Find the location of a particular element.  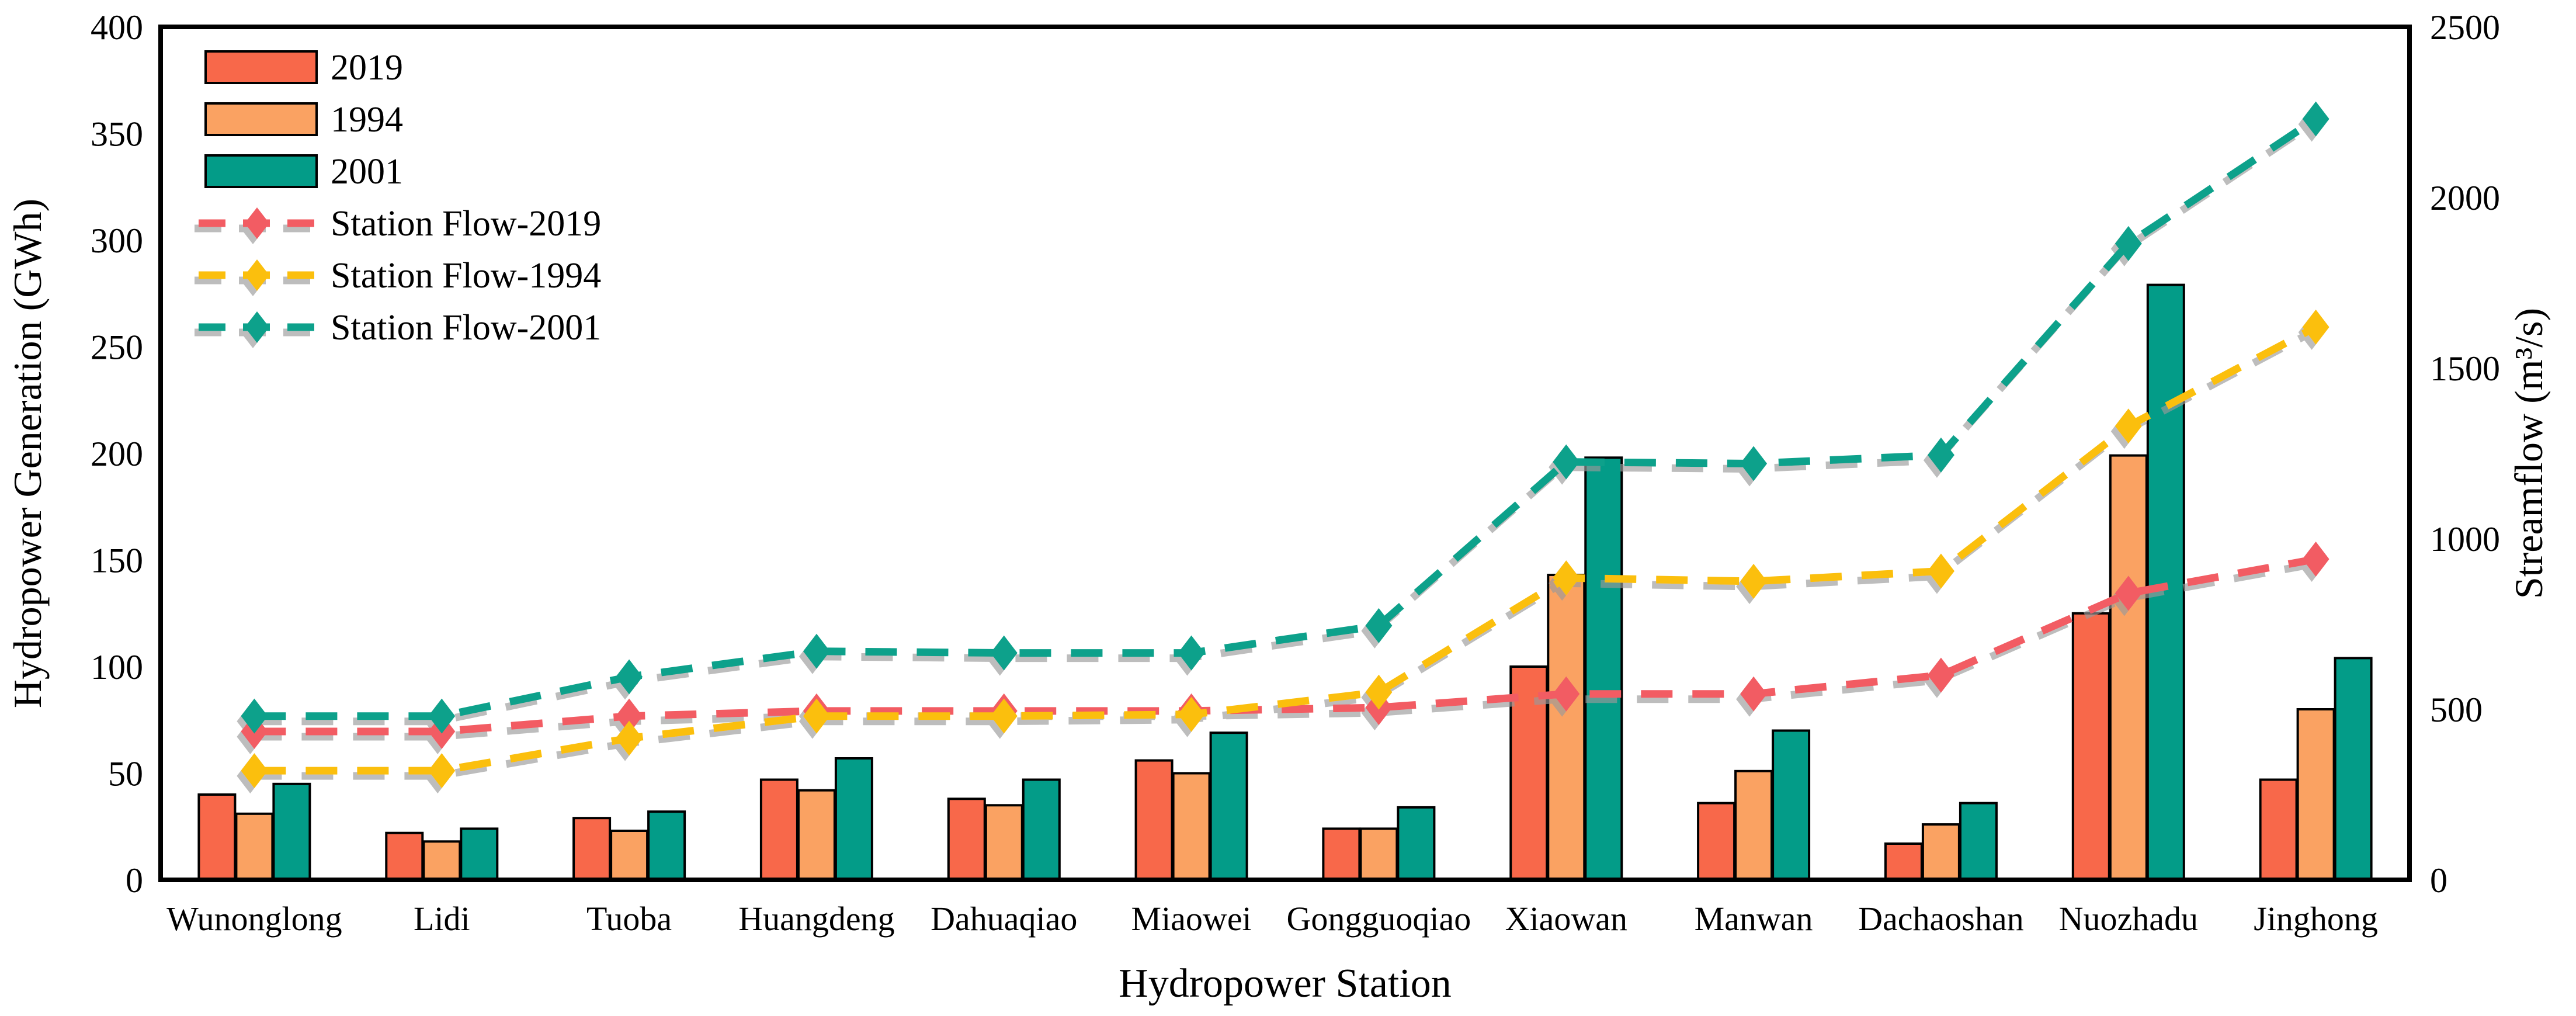

legend-line-samples is located at coordinates (257, 275).